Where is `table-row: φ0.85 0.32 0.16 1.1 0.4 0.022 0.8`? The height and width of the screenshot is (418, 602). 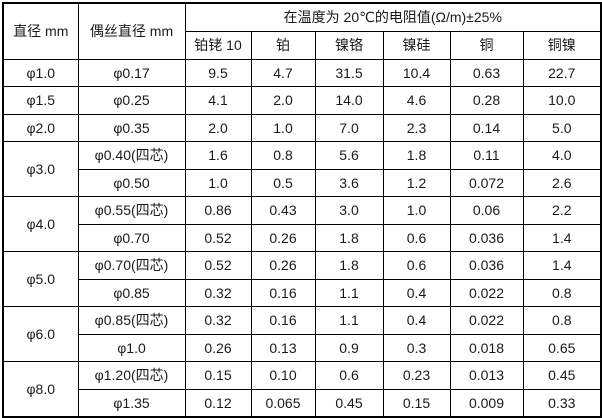 table-row: φ0.85 0.32 0.16 1.1 0.4 0.022 0.8 is located at coordinates (302, 292).